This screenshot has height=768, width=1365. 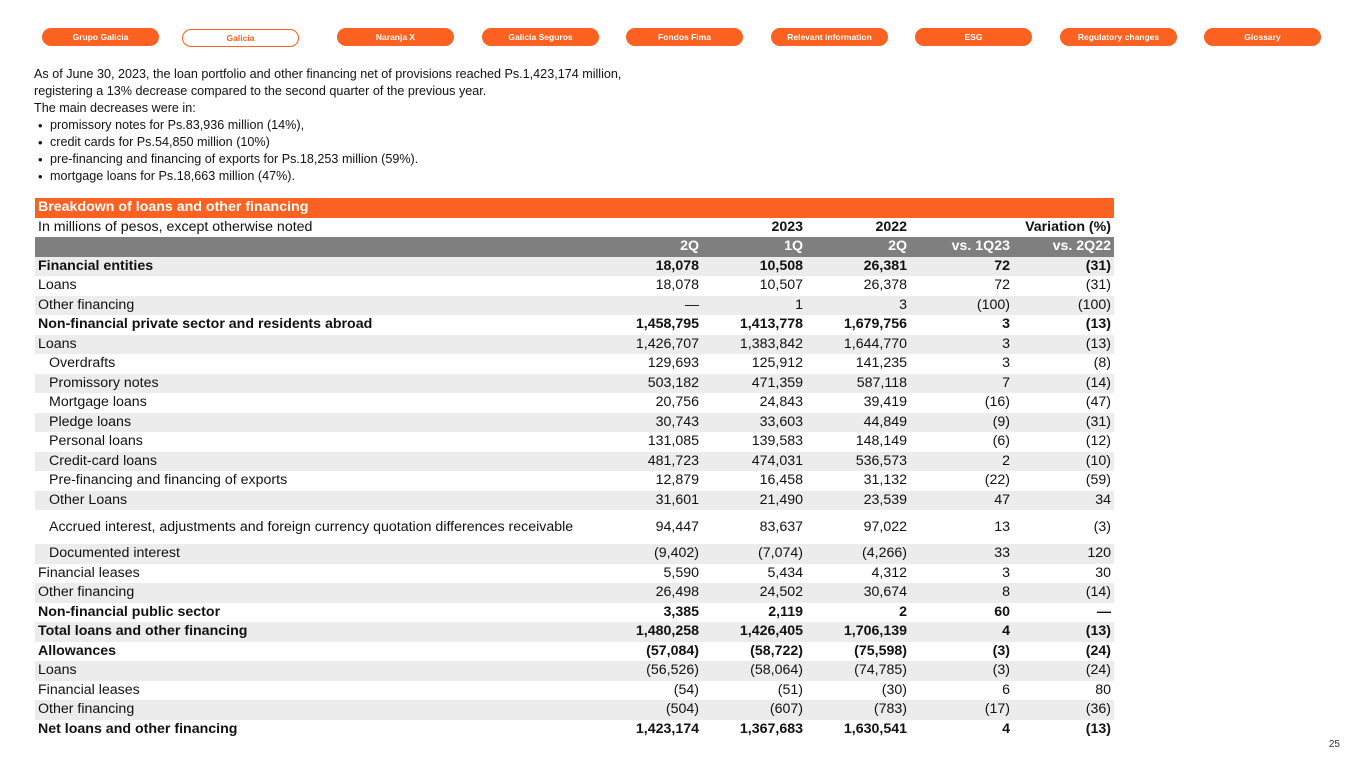 What do you see at coordinates (754, 671) in the screenshot?
I see `table-cell: (58,064)` at bounding box center [754, 671].